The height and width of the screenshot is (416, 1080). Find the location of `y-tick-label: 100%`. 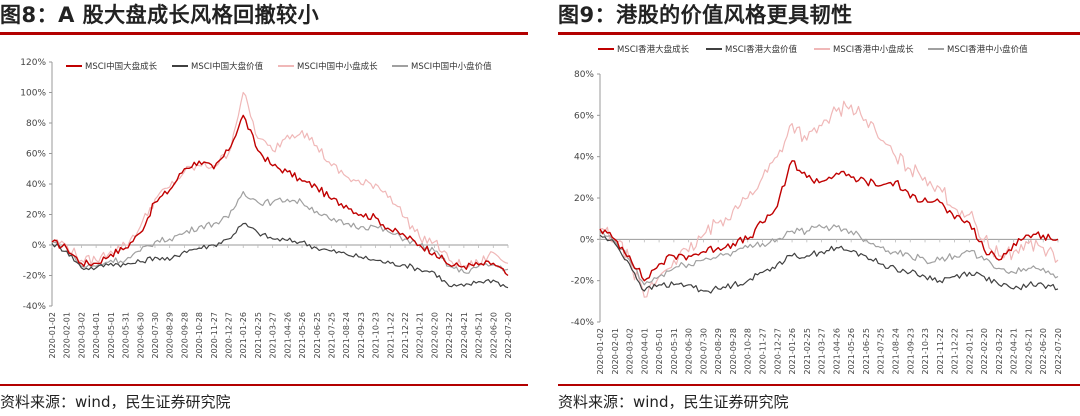

y-tick-label: 100% is located at coordinates (33, 94).